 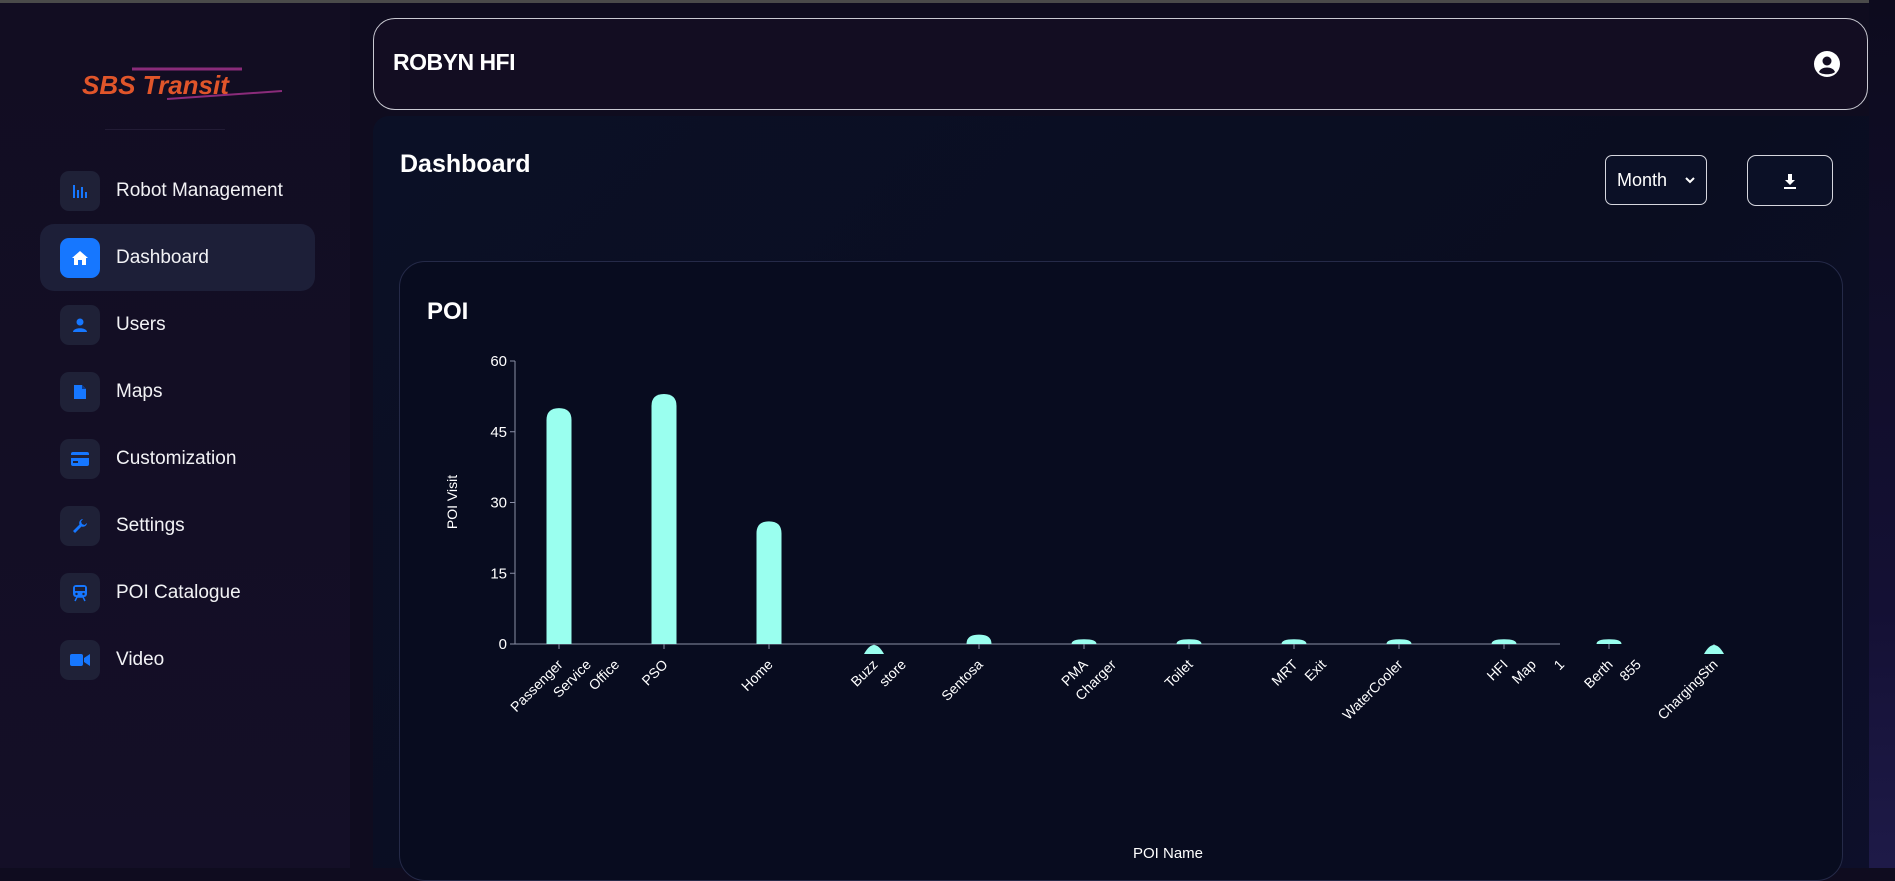 I want to click on page-title: Dashboard, so click(x=465, y=164).